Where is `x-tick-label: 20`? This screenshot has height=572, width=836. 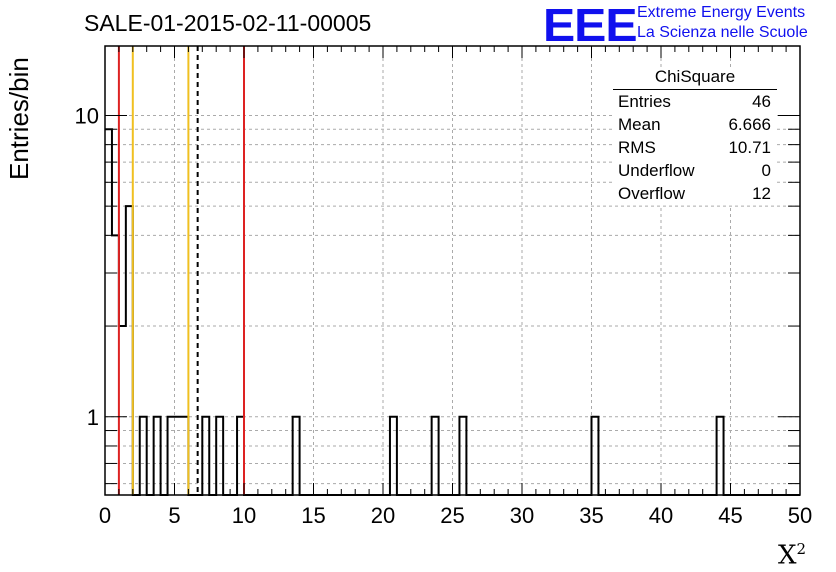 x-tick-label: 20 is located at coordinates (383, 515).